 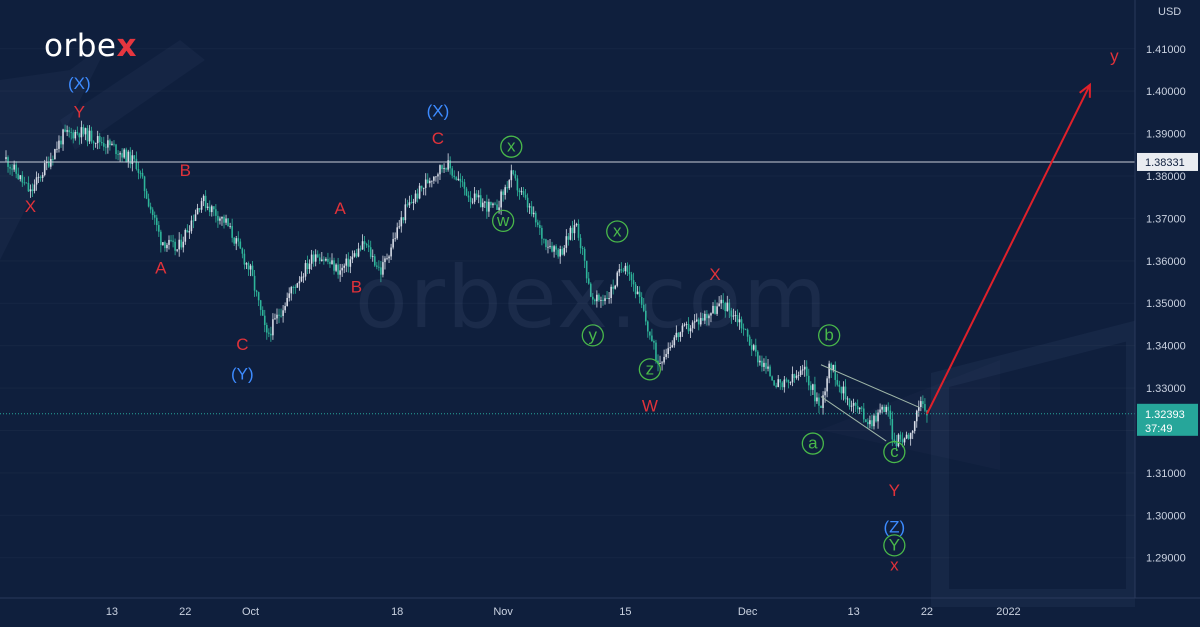 I want to click on svg-text: y, so click(x=593, y=334).